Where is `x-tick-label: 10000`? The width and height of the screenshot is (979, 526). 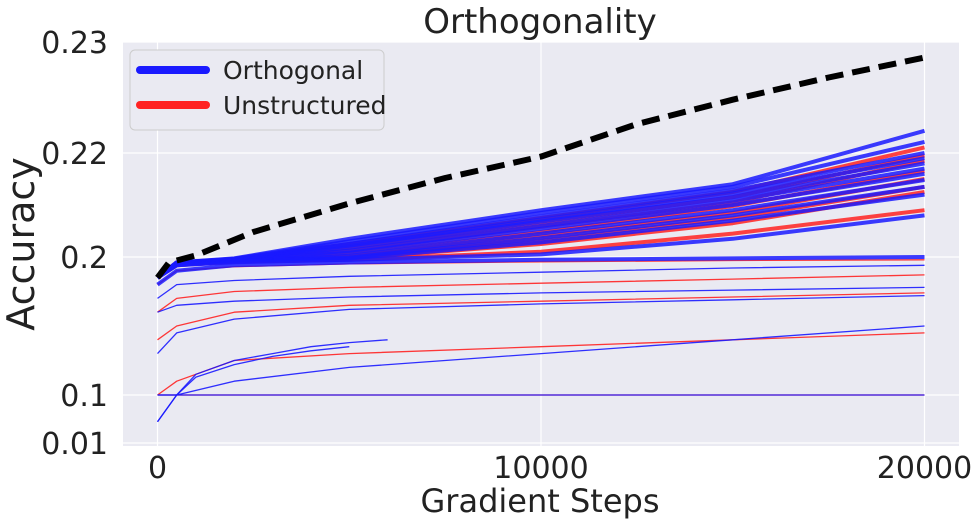 x-tick-label: 10000 is located at coordinates (540, 468).